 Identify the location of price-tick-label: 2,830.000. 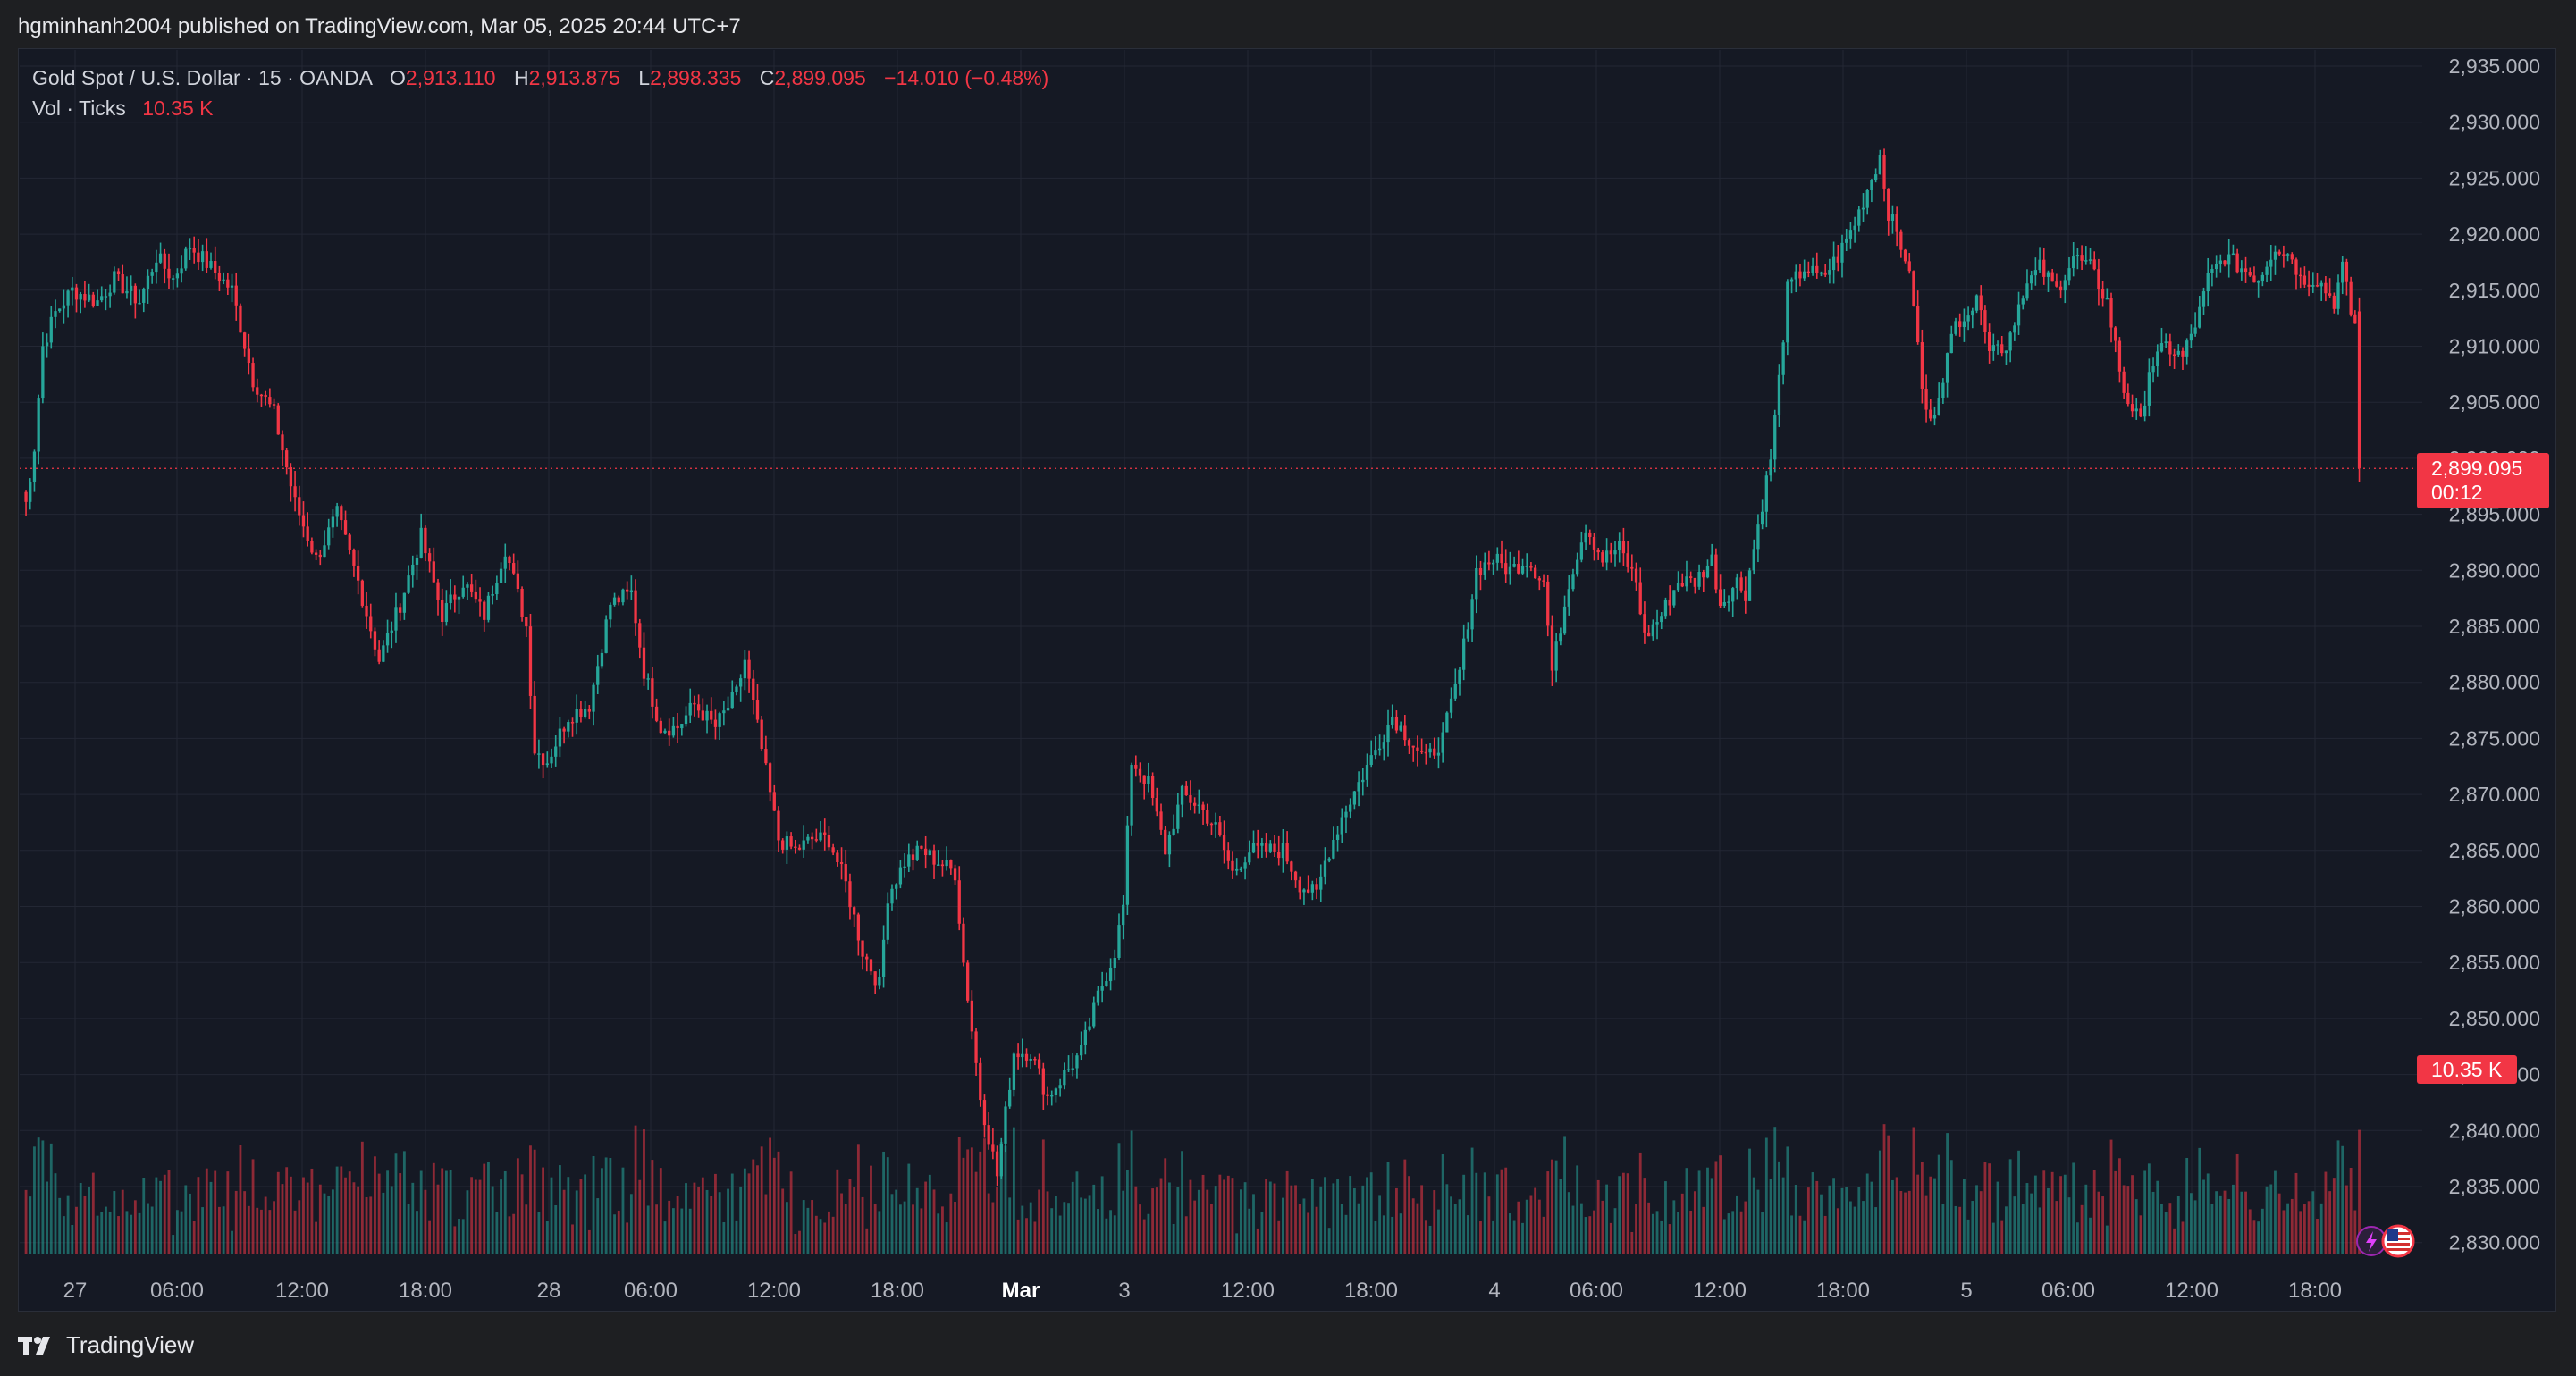
(2495, 1242).